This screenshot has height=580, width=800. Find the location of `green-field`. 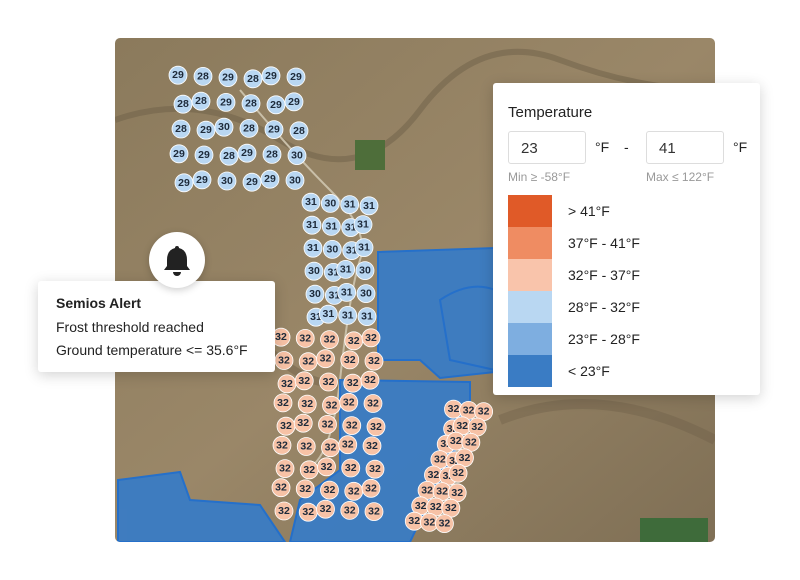

green-field is located at coordinates (370, 155).